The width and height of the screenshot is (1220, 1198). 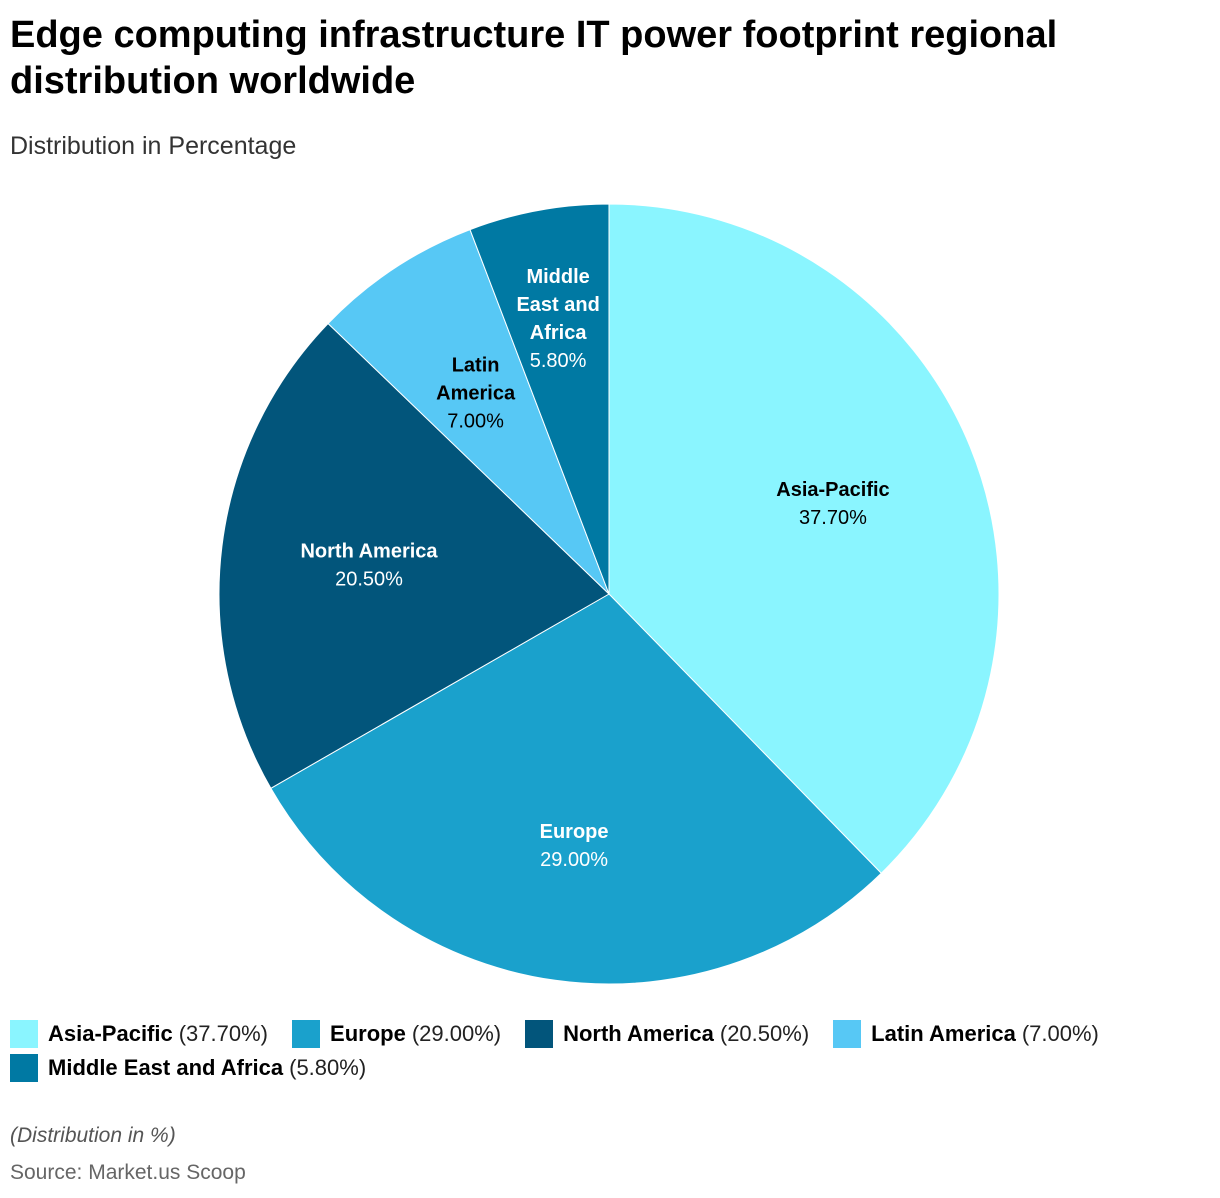 What do you see at coordinates (574, 832) in the screenshot?
I see `slice-label-name-europe: Europe` at bounding box center [574, 832].